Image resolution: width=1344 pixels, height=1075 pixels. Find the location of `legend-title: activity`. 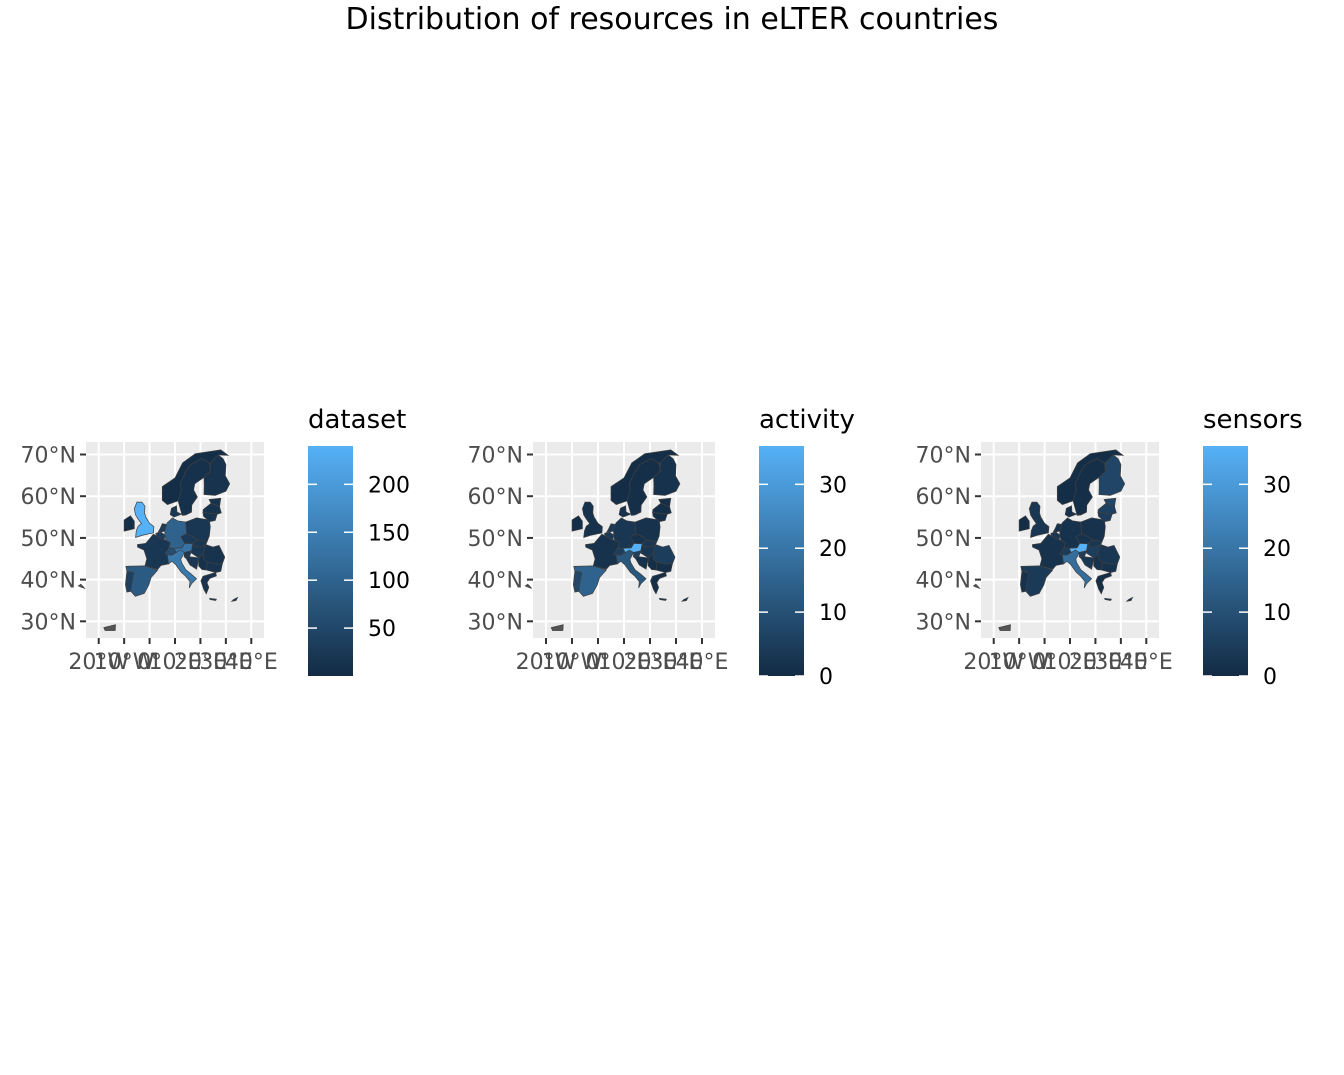

legend-title: activity is located at coordinates (807, 420).